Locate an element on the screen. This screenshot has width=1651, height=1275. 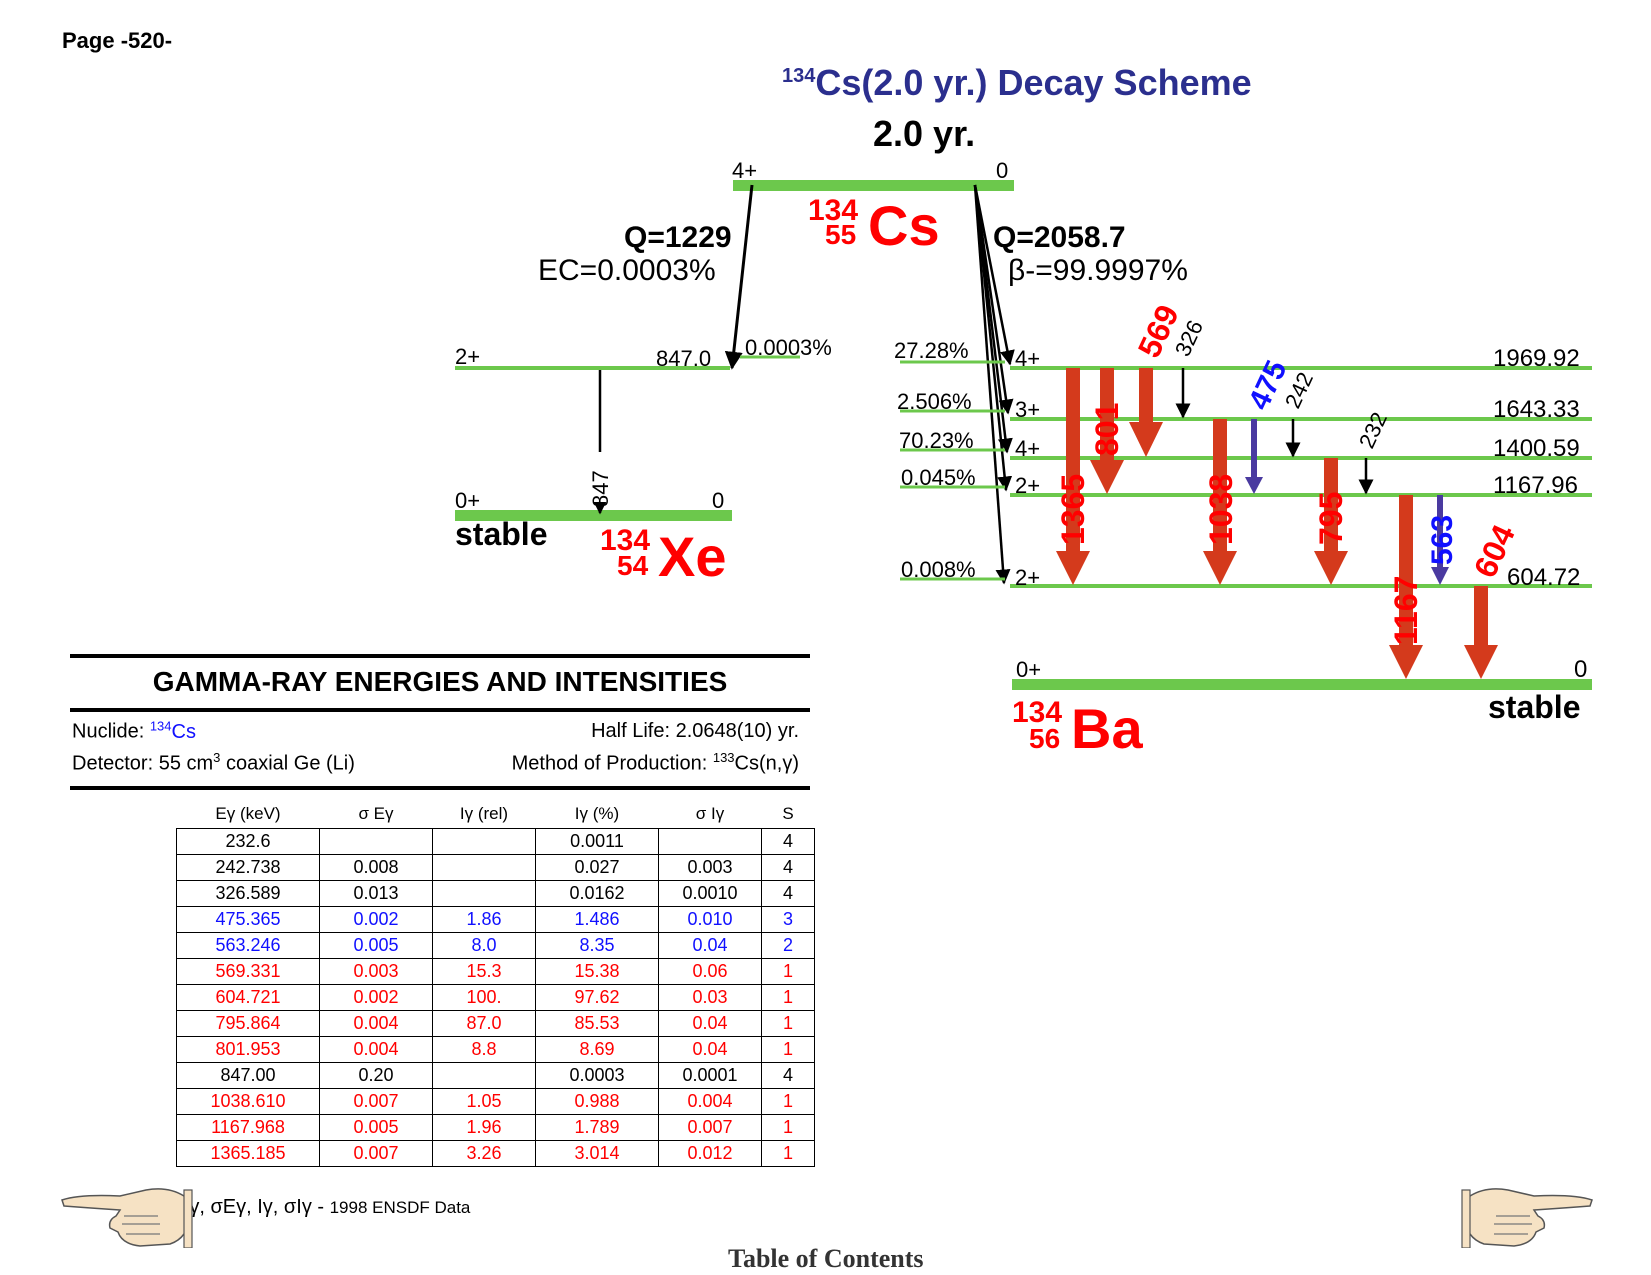
gamma-table-cell: 85.53 is located at coordinates (597, 1023).